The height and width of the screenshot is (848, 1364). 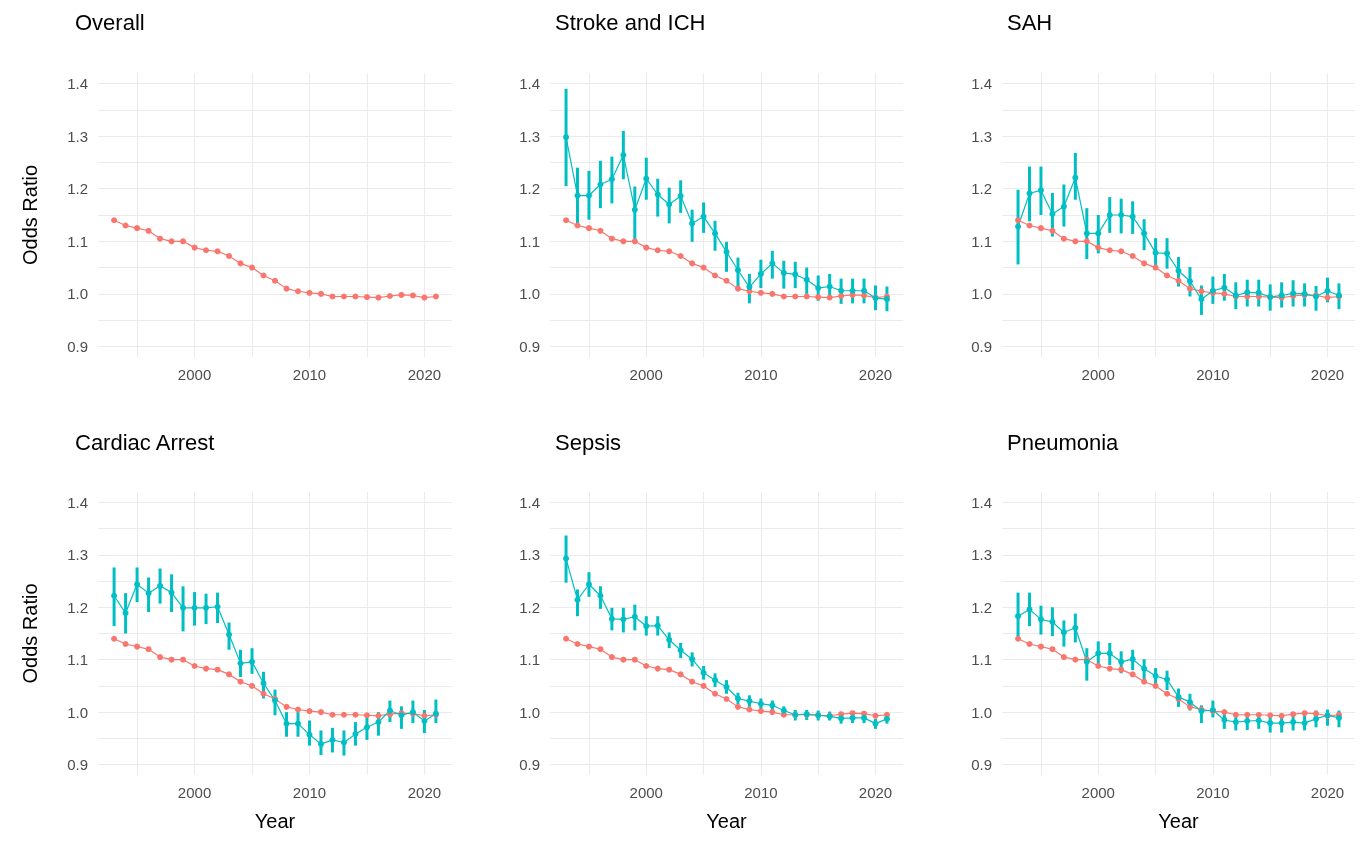 What do you see at coordinates (145, 442) in the screenshot?
I see `chart-title: Cardiac Arrest` at bounding box center [145, 442].